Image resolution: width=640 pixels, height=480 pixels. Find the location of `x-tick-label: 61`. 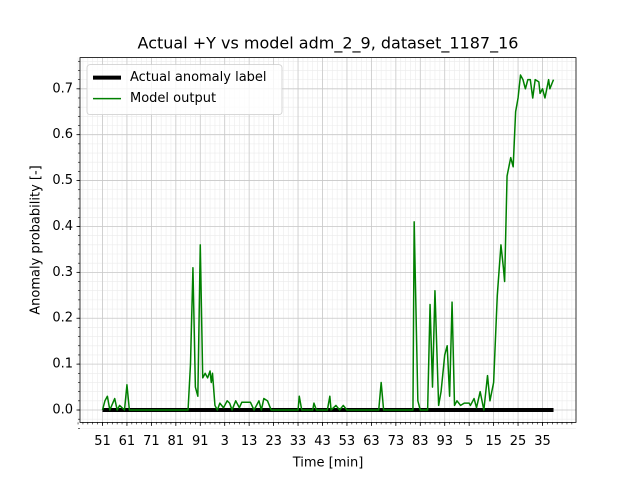

x-tick-label: 61 is located at coordinates (127, 441).